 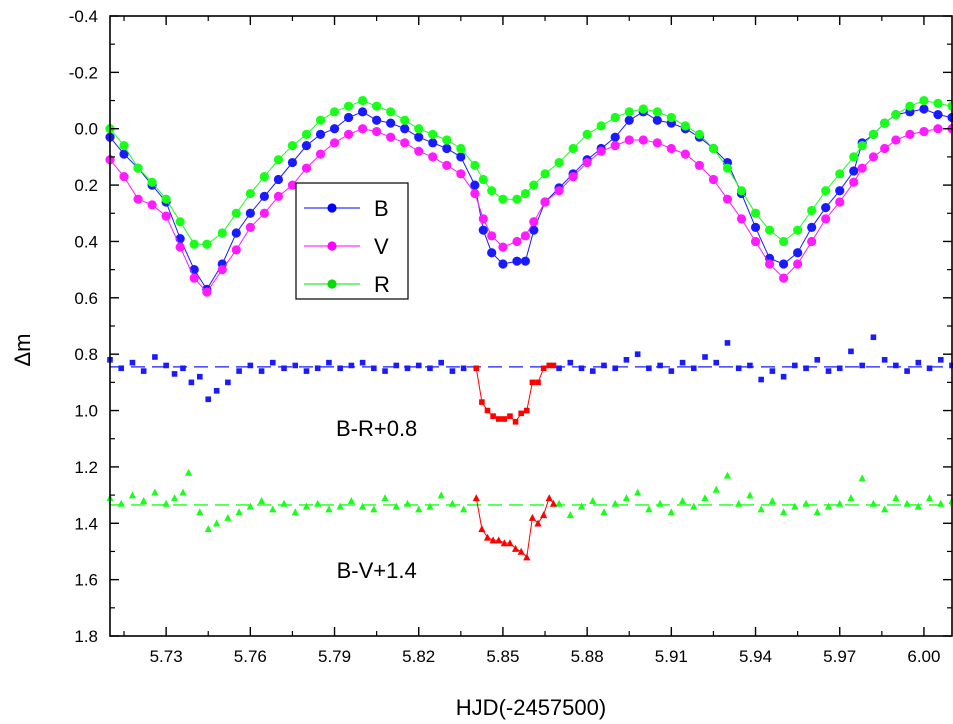 What do you see at coordinates (334, 656) in the screenshot?
I see `x-tick-label: 5.79` at bounding box center [334, 656].